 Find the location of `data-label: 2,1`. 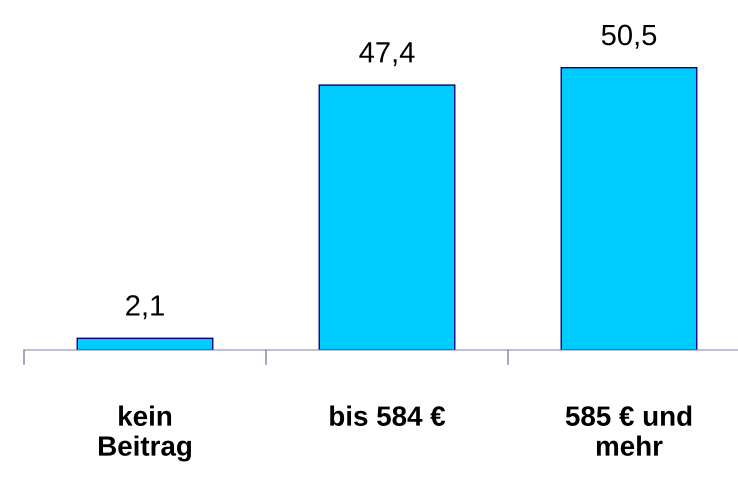

data-label: 2,1 is located at coordinates (145, 307).